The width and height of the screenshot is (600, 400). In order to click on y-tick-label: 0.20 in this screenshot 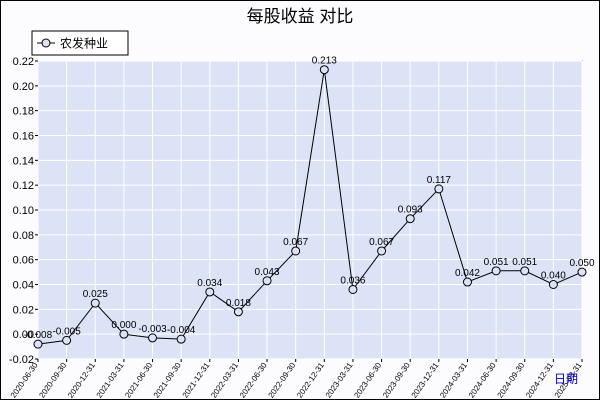, I will do `click(23, 87)`.